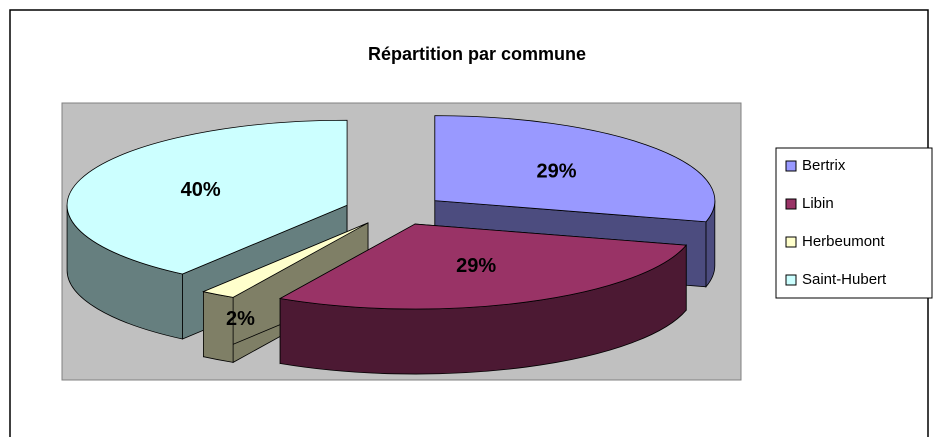  I want to click on legend-label: Herbeumont, so click(843, 241).